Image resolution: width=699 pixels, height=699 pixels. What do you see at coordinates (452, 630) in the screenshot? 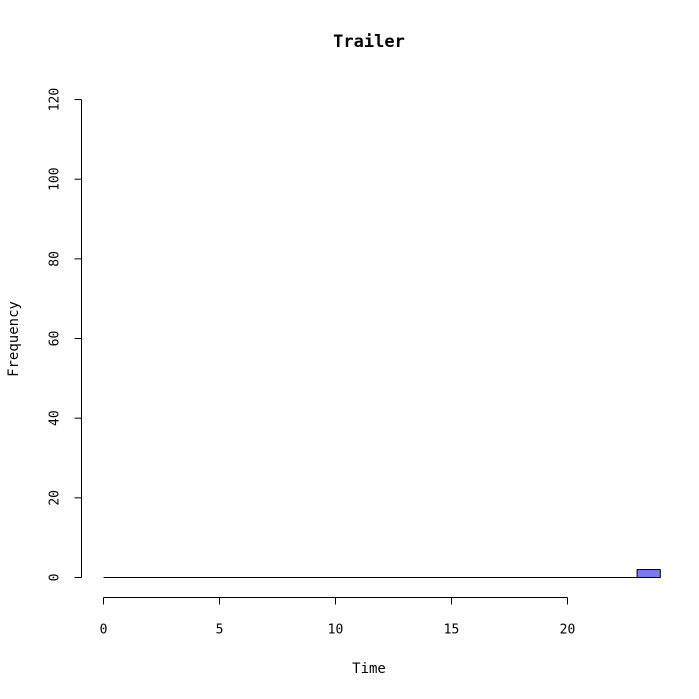
I see `x-tick-label: 15` at bounding box center [452, 630].